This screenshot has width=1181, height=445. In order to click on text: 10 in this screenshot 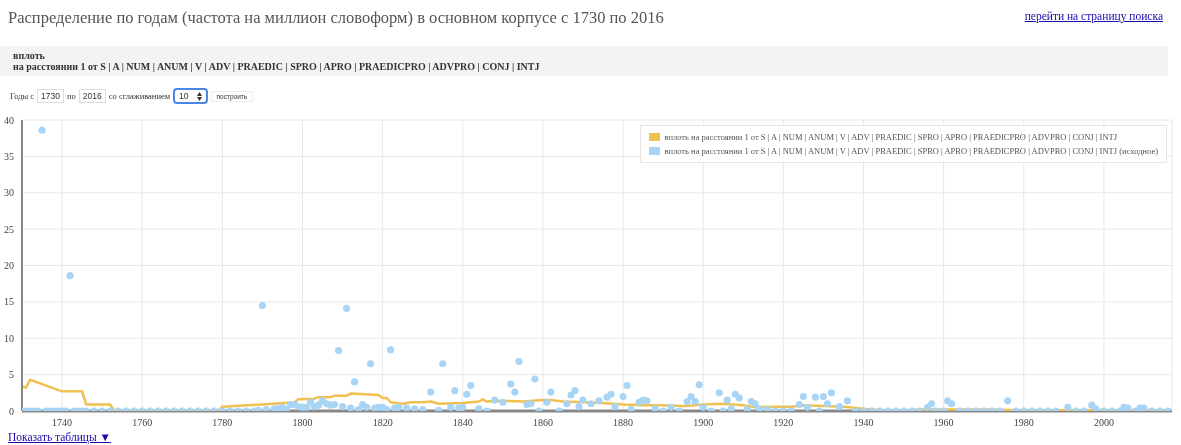, I will do `click(190, 96)`.